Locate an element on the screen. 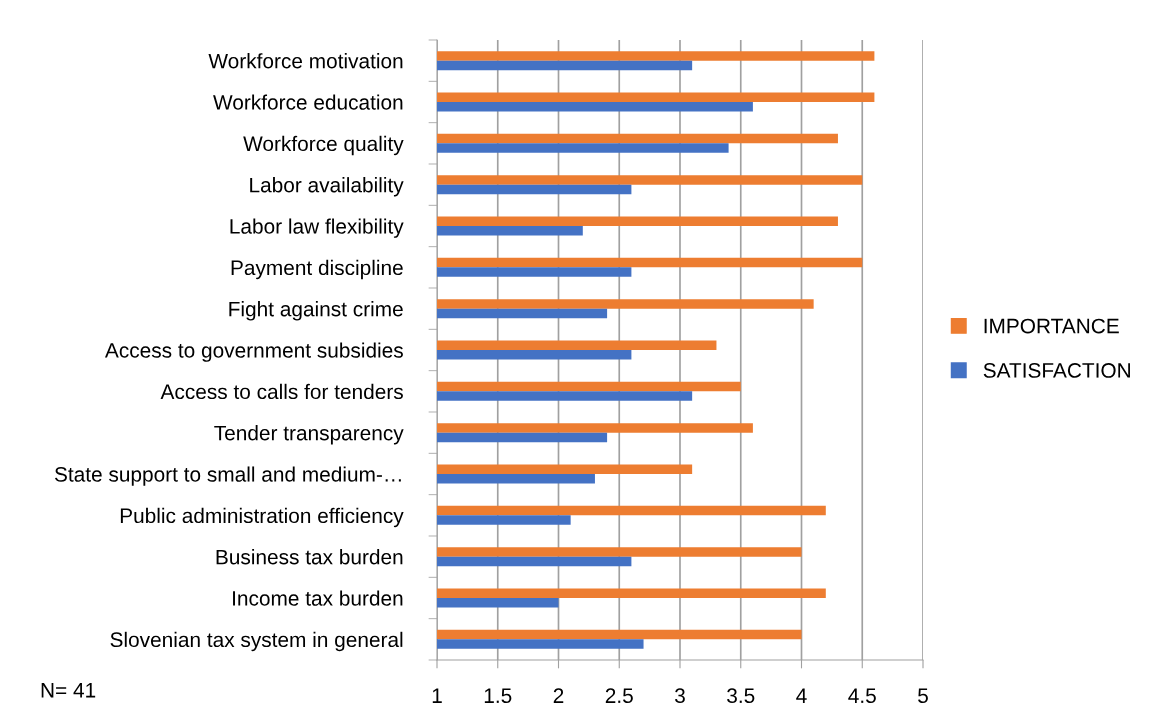 The image size is (1172, 719). y-tick-label: Fight against crime is located at coordinates (316, 311).